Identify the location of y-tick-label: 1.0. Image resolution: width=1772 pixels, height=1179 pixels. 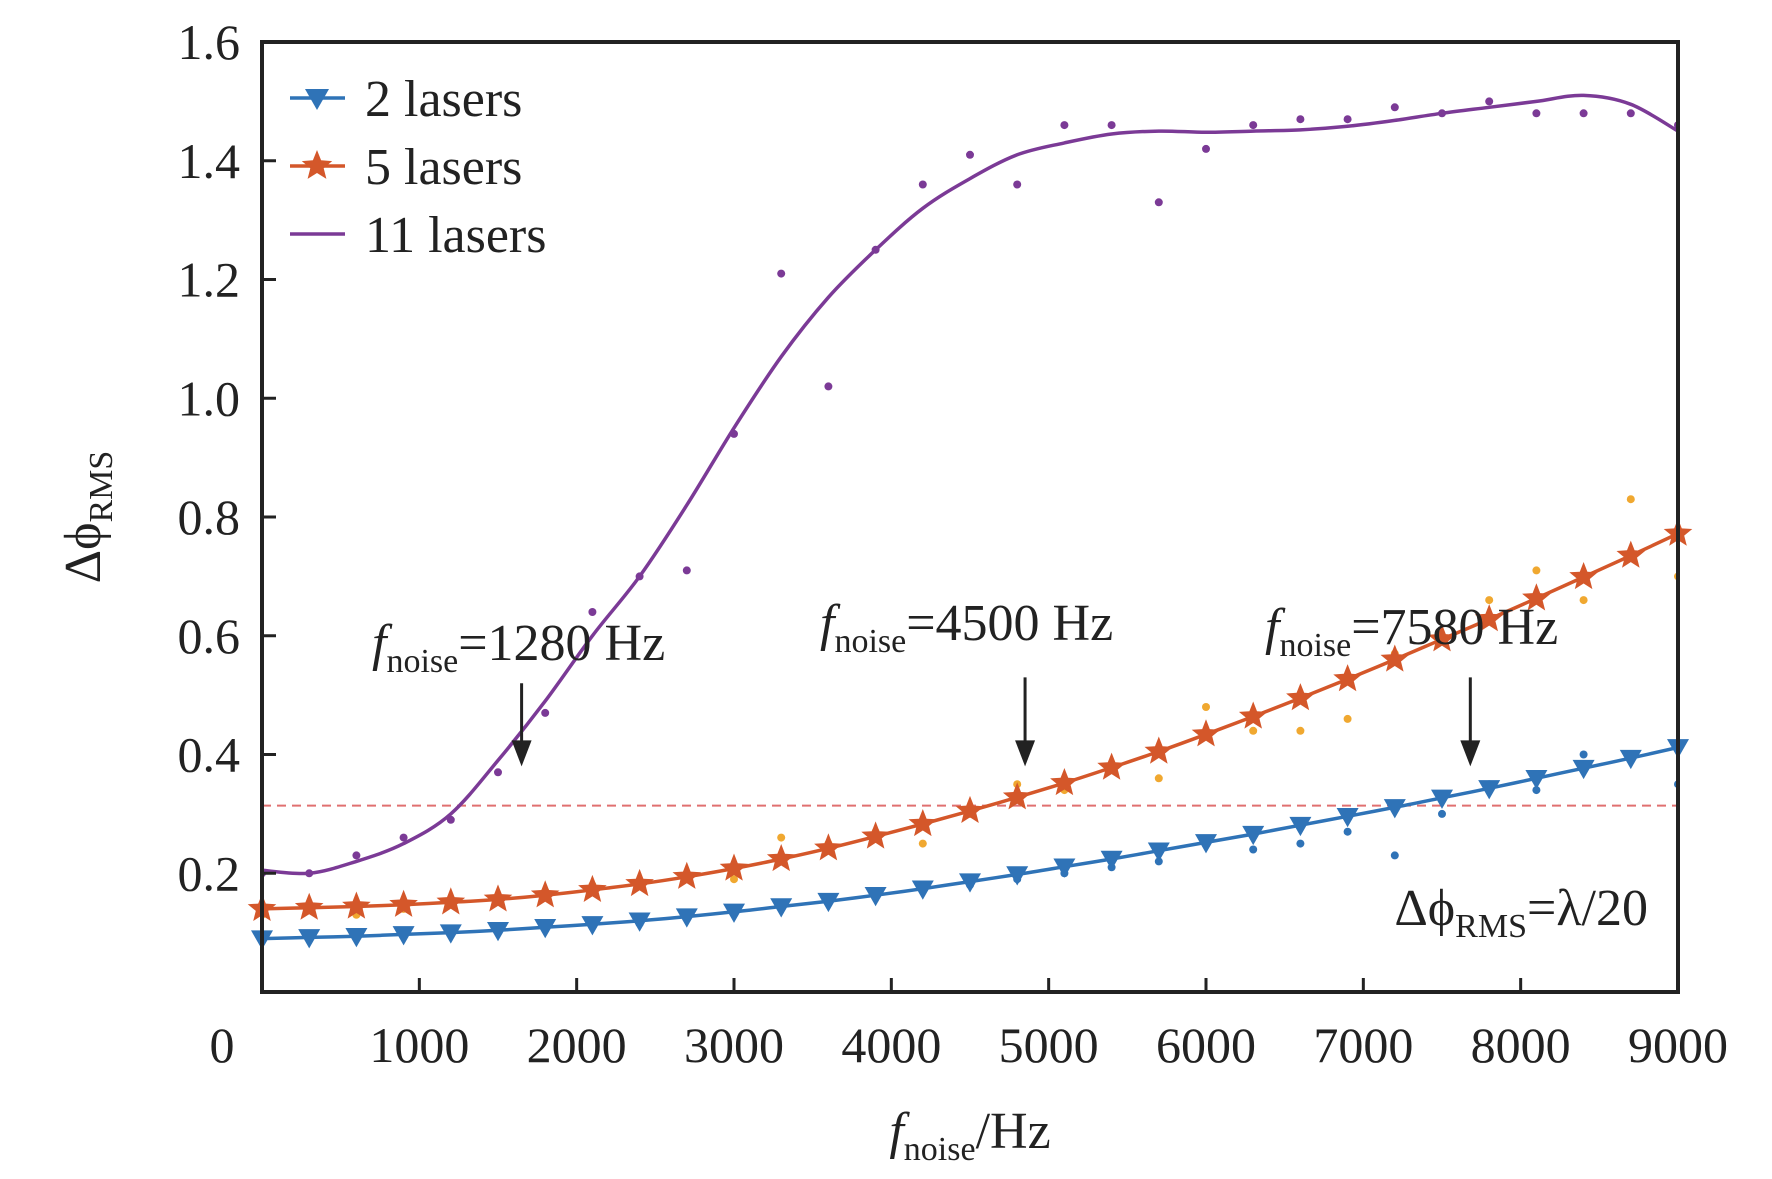
(209, 398).